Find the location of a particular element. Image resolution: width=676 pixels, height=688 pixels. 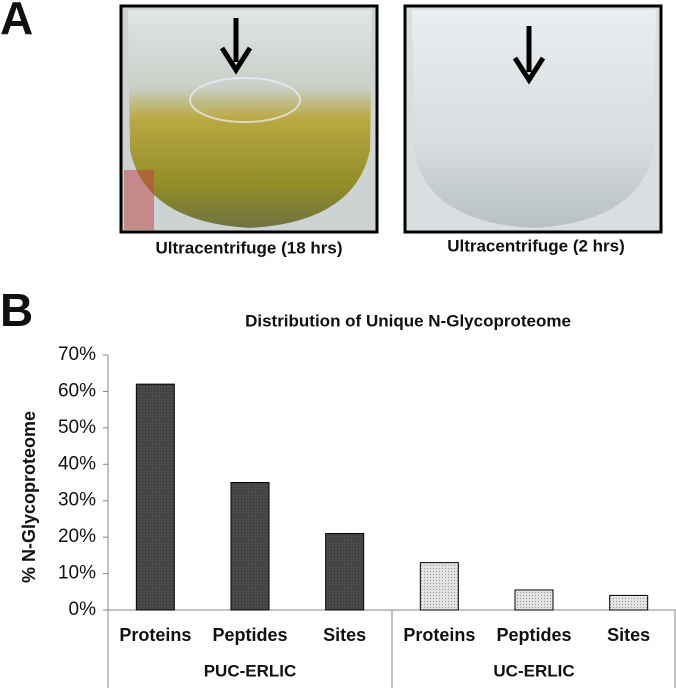

photo-caption: Ultracentrifuge (18 hrs) is located at coordinates (248, 247).